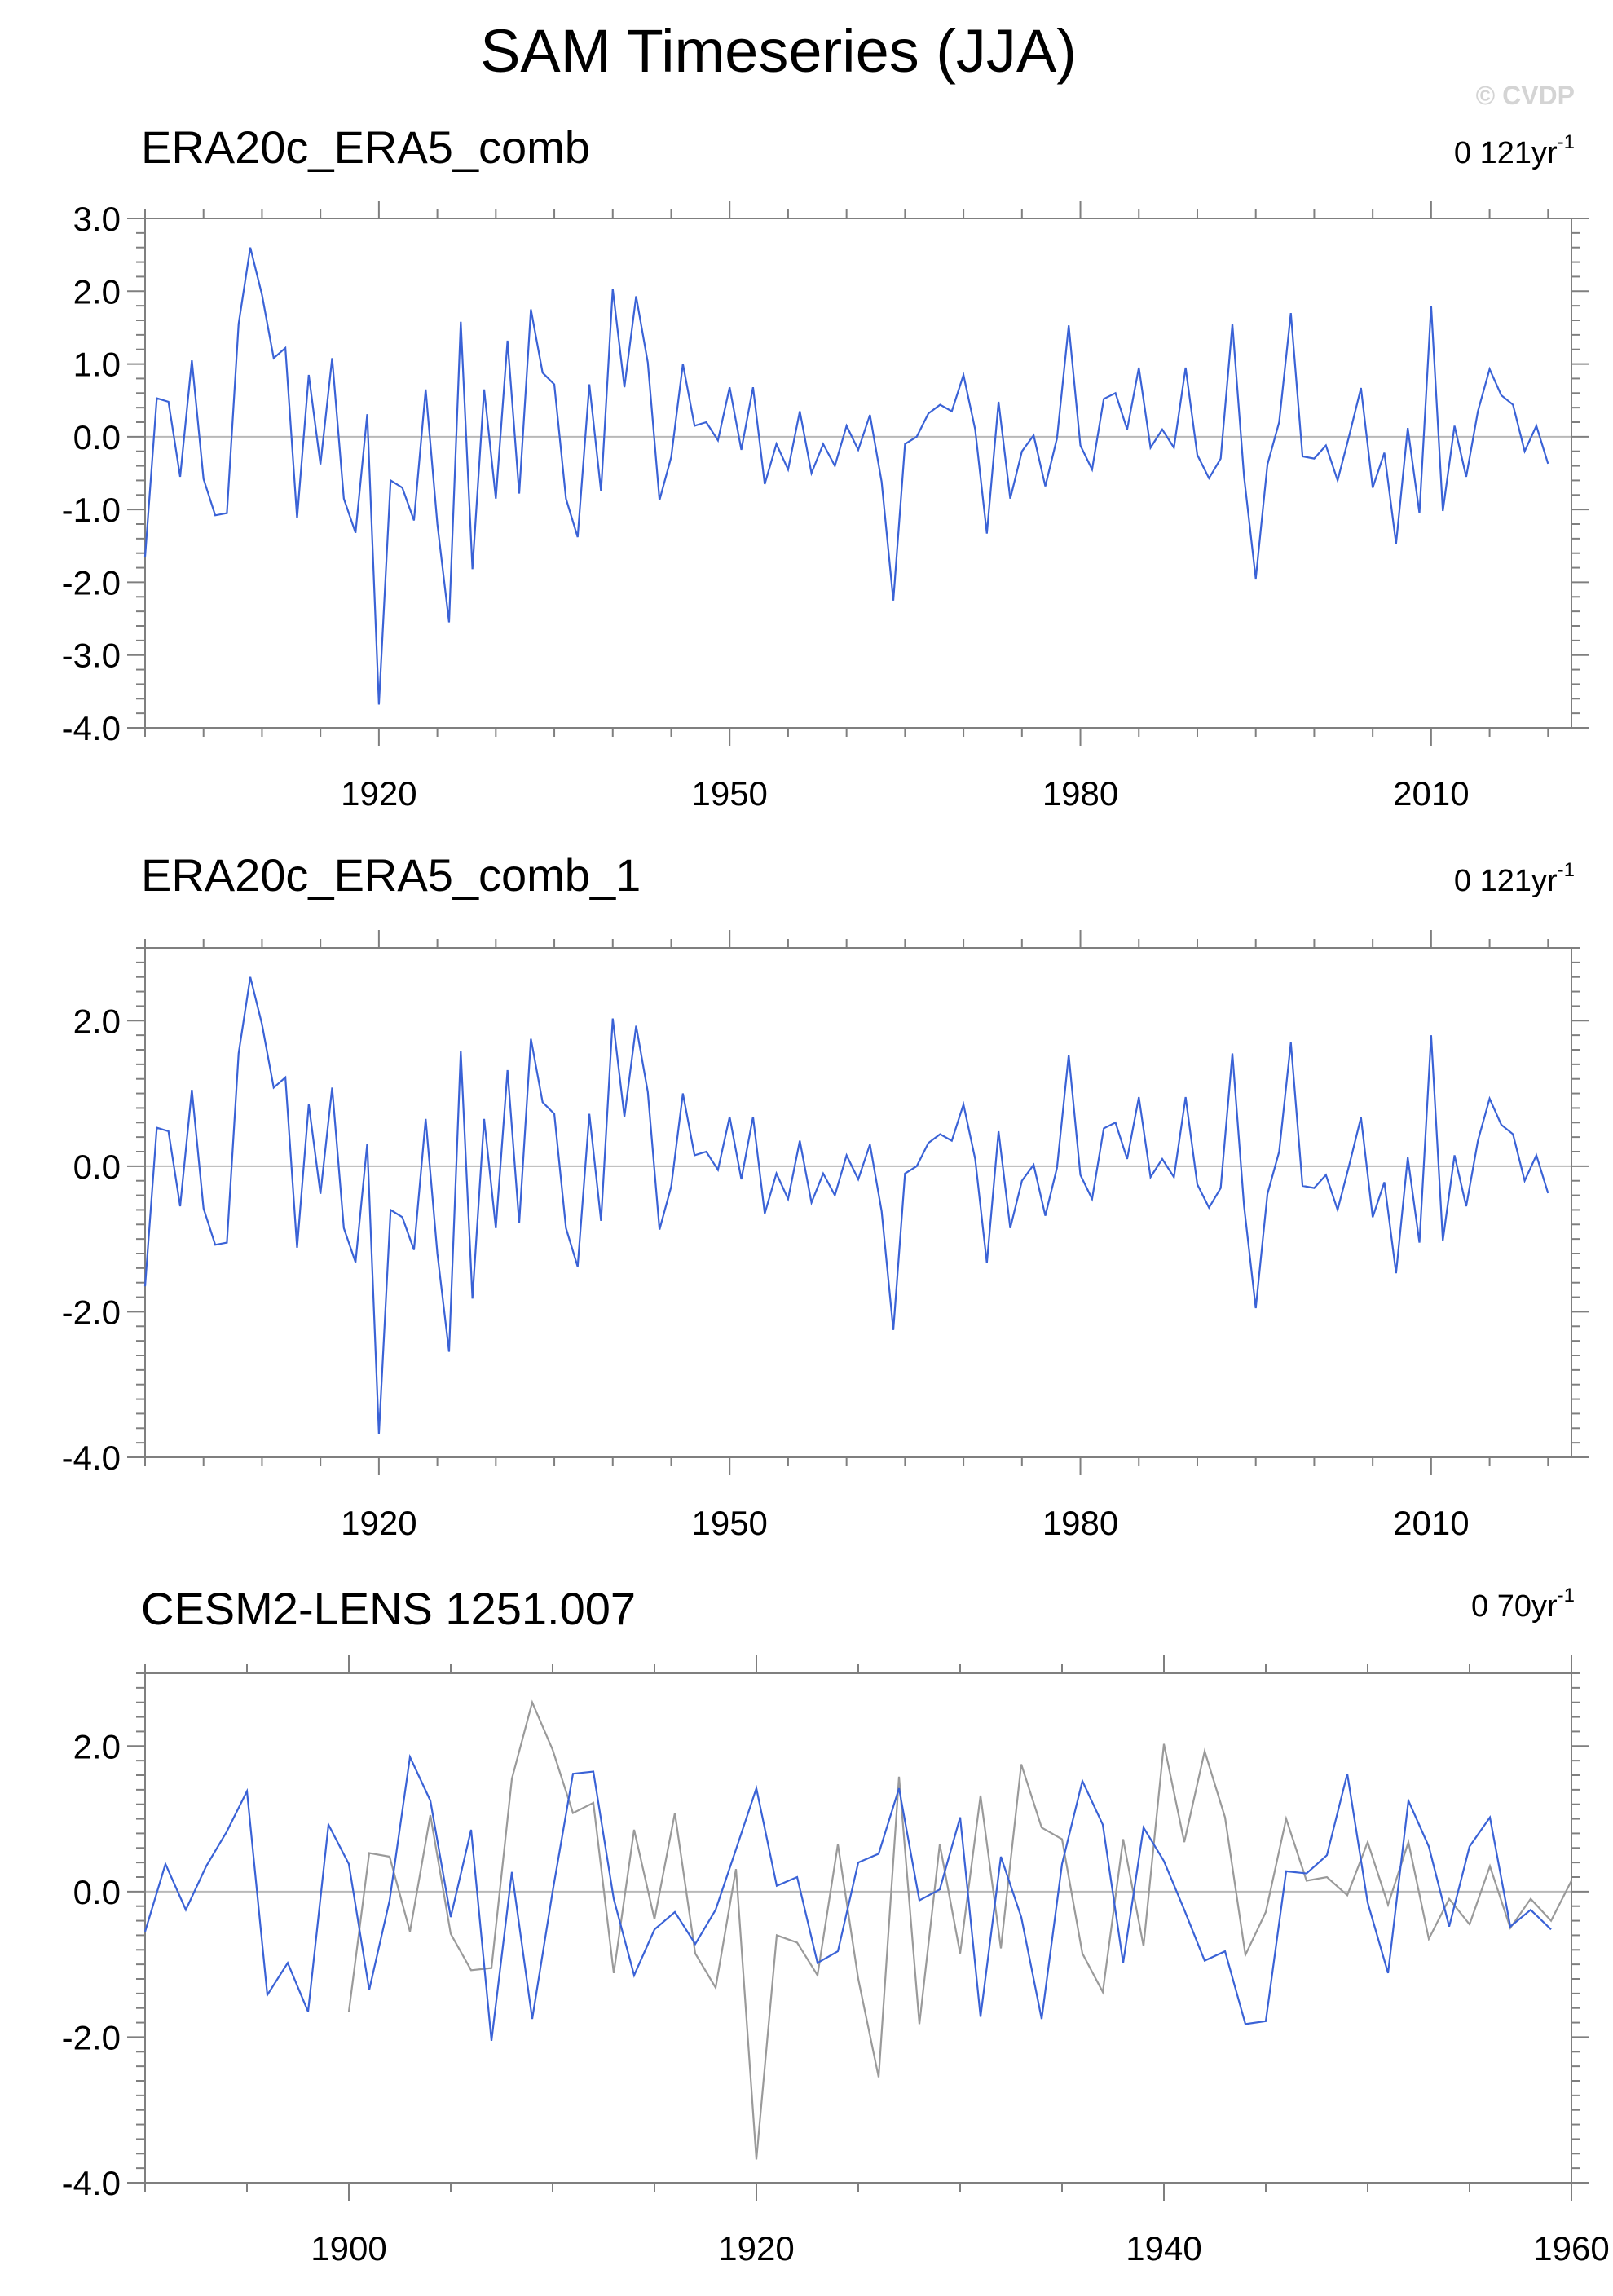 This screenshot has height=2296, width=1613. What do you see at coordinates (348, 2248) in the screenshot?
I see `panel-3-x-tick-label: 1900` at bounding box center [348, 2248].